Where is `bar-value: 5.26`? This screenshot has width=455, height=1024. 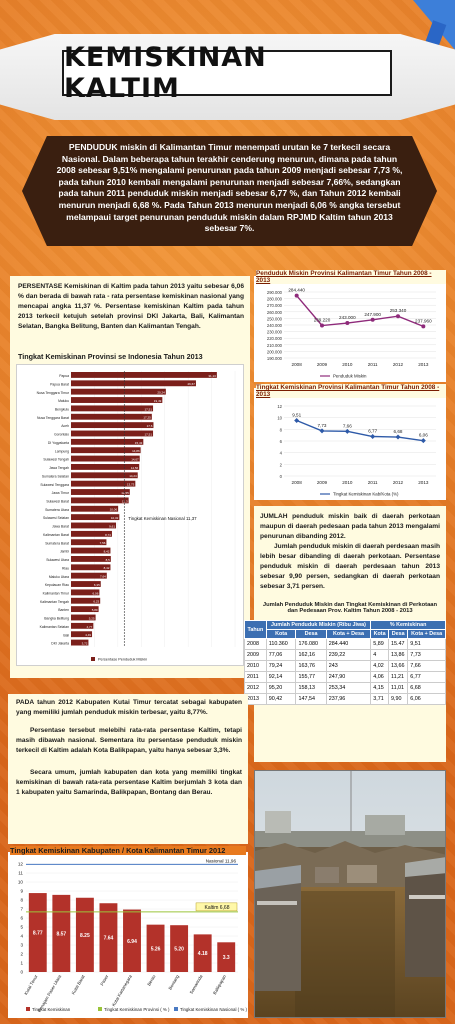 bar-value: 5.26 is located at coordinates (156, 949).